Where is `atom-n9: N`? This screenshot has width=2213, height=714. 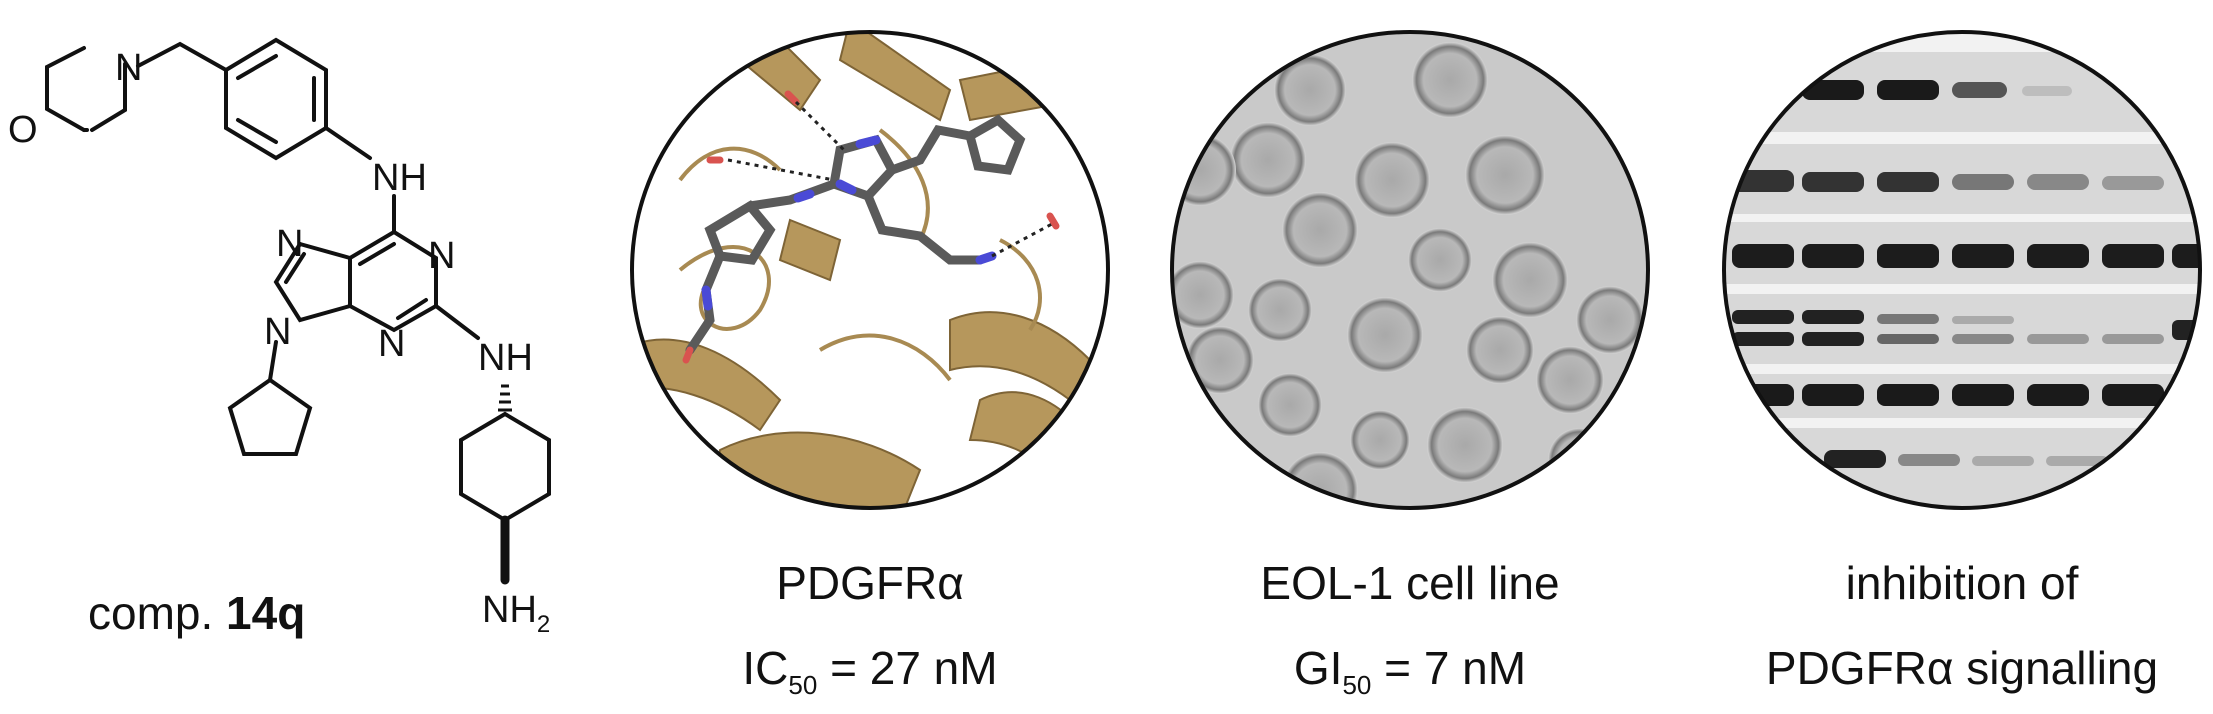
atom-n9: N is located at coordinates (277, 332).